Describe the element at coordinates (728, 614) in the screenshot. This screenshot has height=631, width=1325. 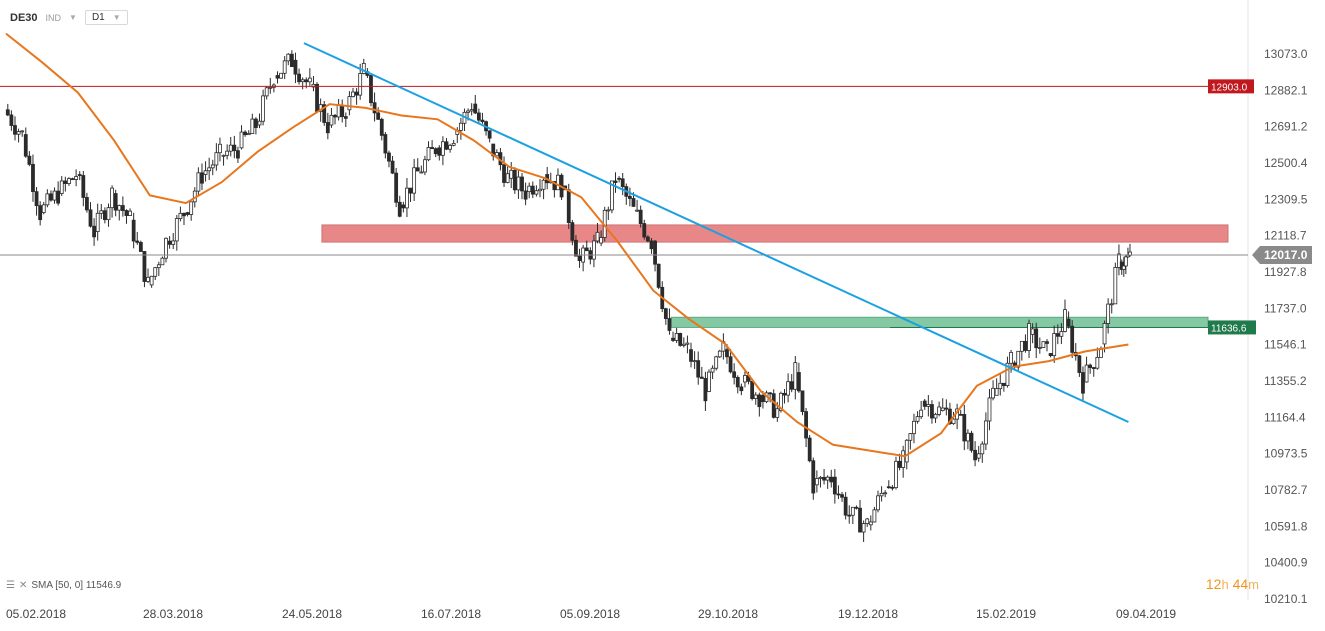
I see `x-tick-label: 29.10.2018` at that location.